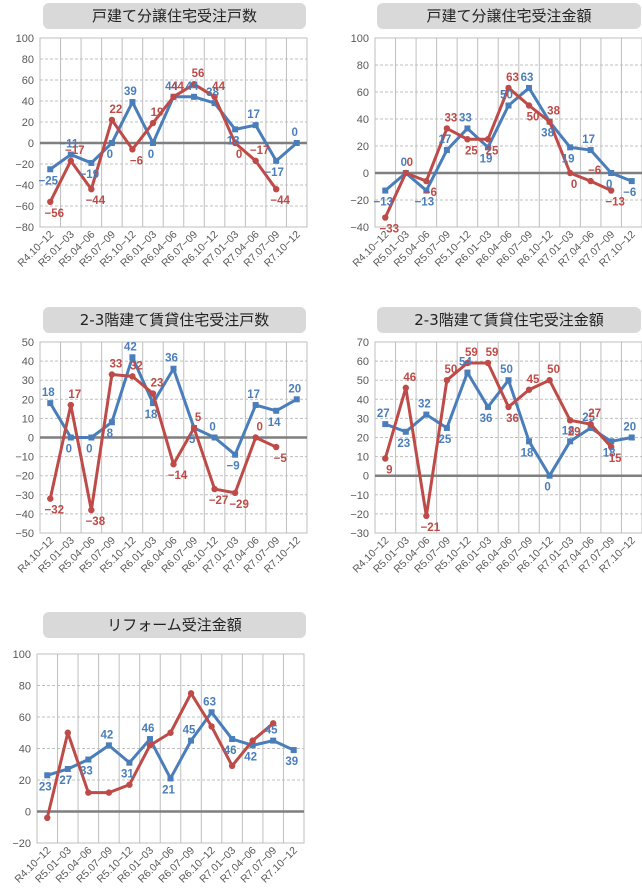  I want to click on data-label: 27, so click(383, 414).